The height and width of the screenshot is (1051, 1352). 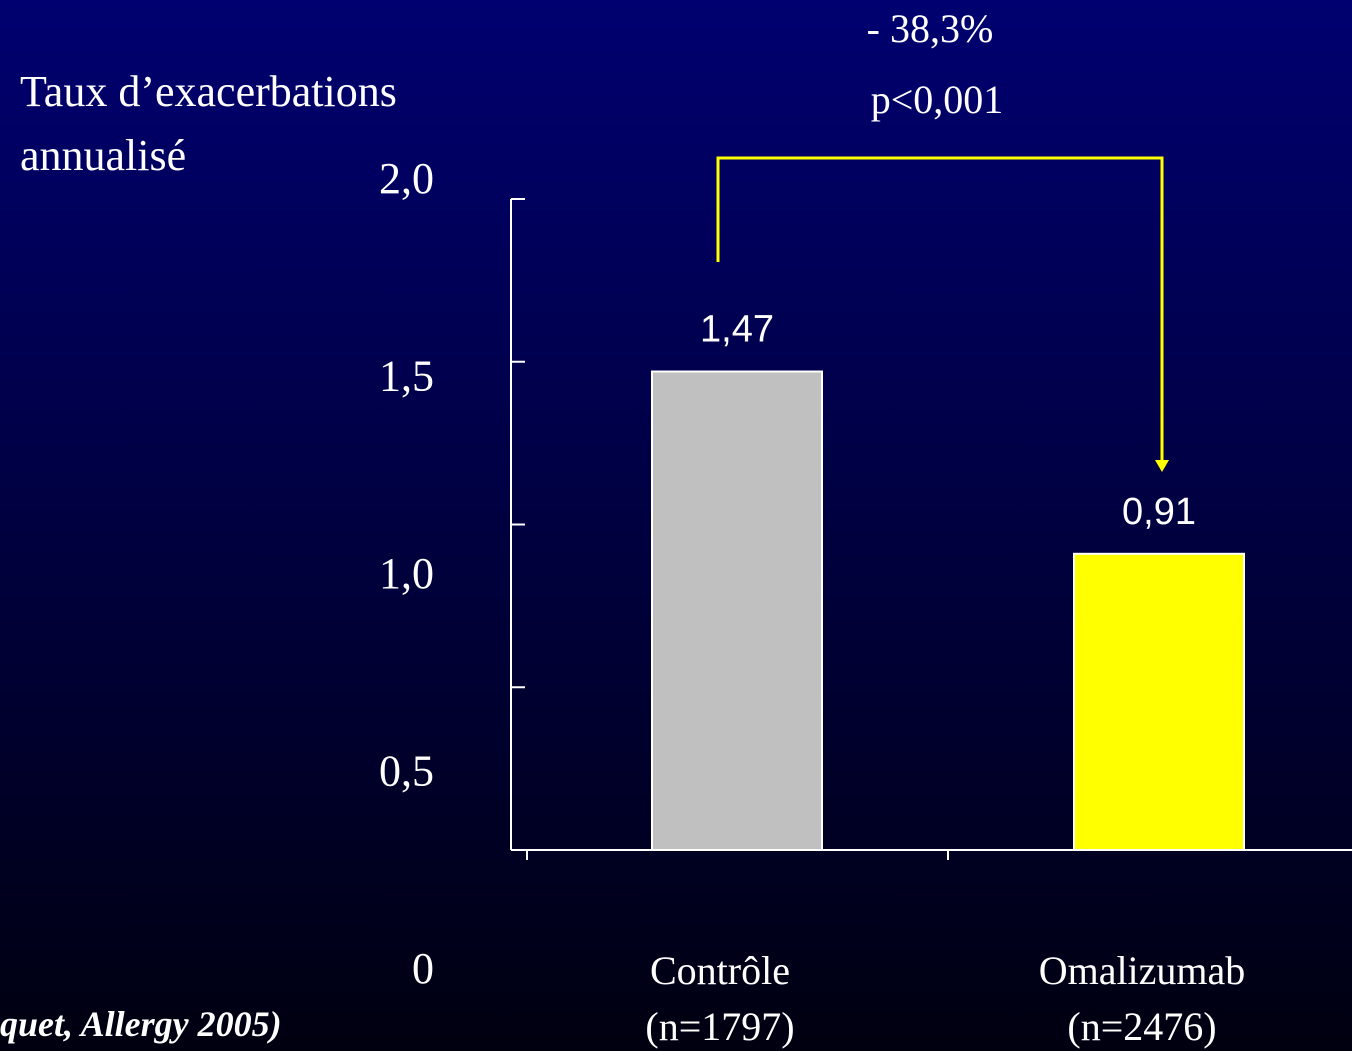 What do you see at coordinates (719, 1026) in the screenshot?
I see `x-tick-note: (n=1797)` at bounding box center [719, 1026].